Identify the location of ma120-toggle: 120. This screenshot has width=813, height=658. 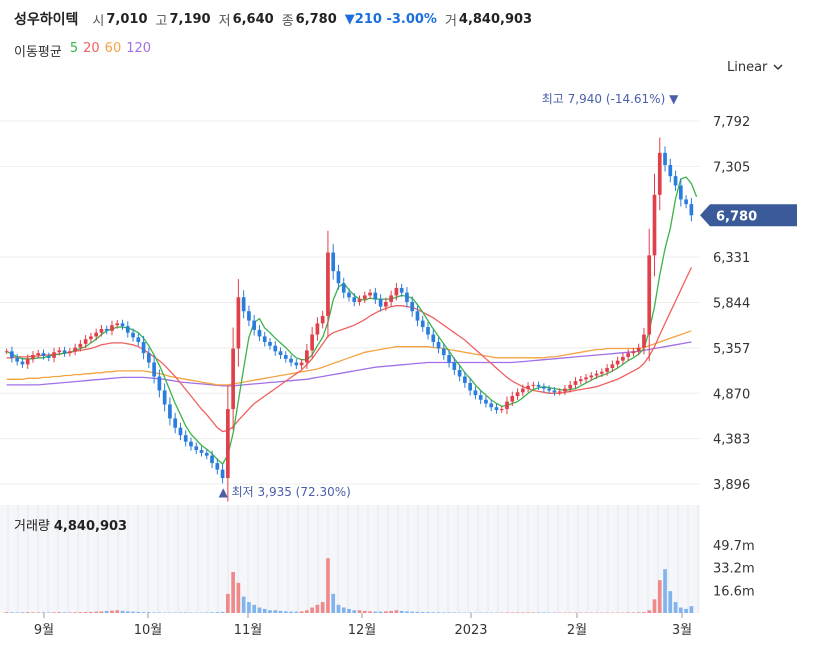
(139, 48).